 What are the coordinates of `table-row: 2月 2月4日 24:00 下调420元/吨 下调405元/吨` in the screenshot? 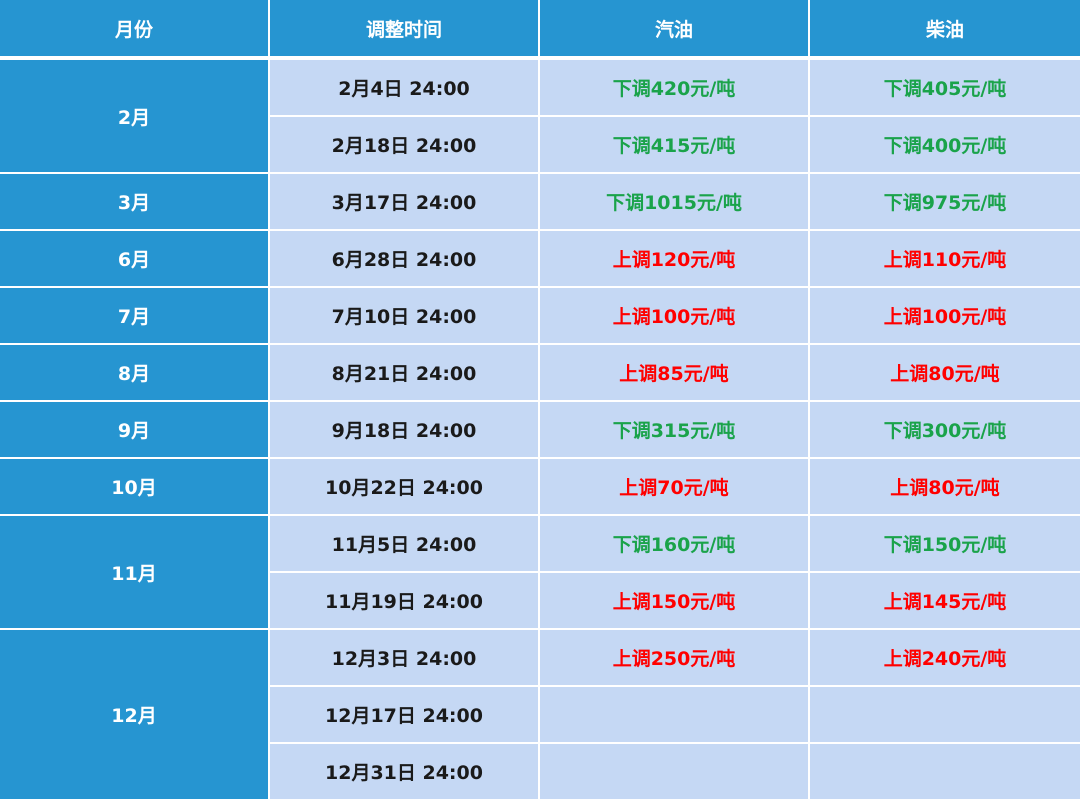 It's located at (540, 116).